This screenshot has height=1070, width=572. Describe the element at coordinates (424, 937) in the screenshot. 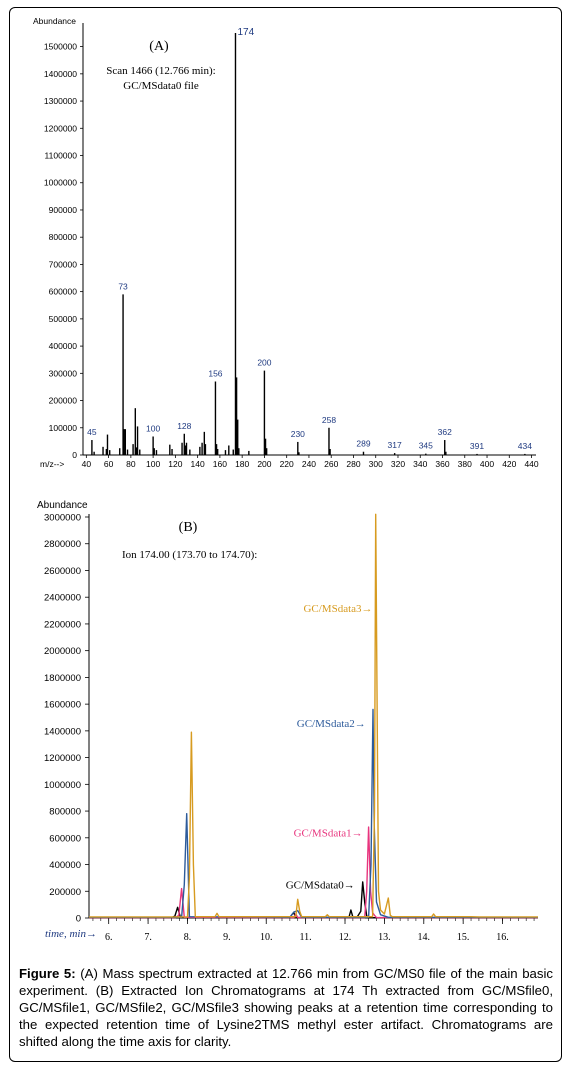

I see `x-tick-label: 14.` at that location.